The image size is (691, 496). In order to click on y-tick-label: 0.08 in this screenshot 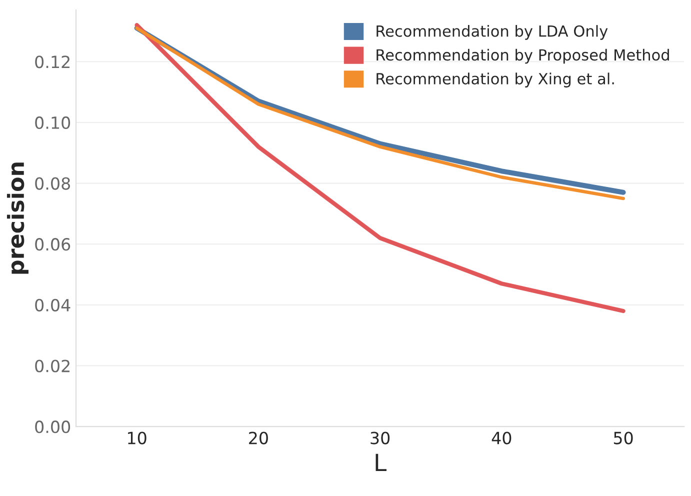, I will do `click(52, 183)`.